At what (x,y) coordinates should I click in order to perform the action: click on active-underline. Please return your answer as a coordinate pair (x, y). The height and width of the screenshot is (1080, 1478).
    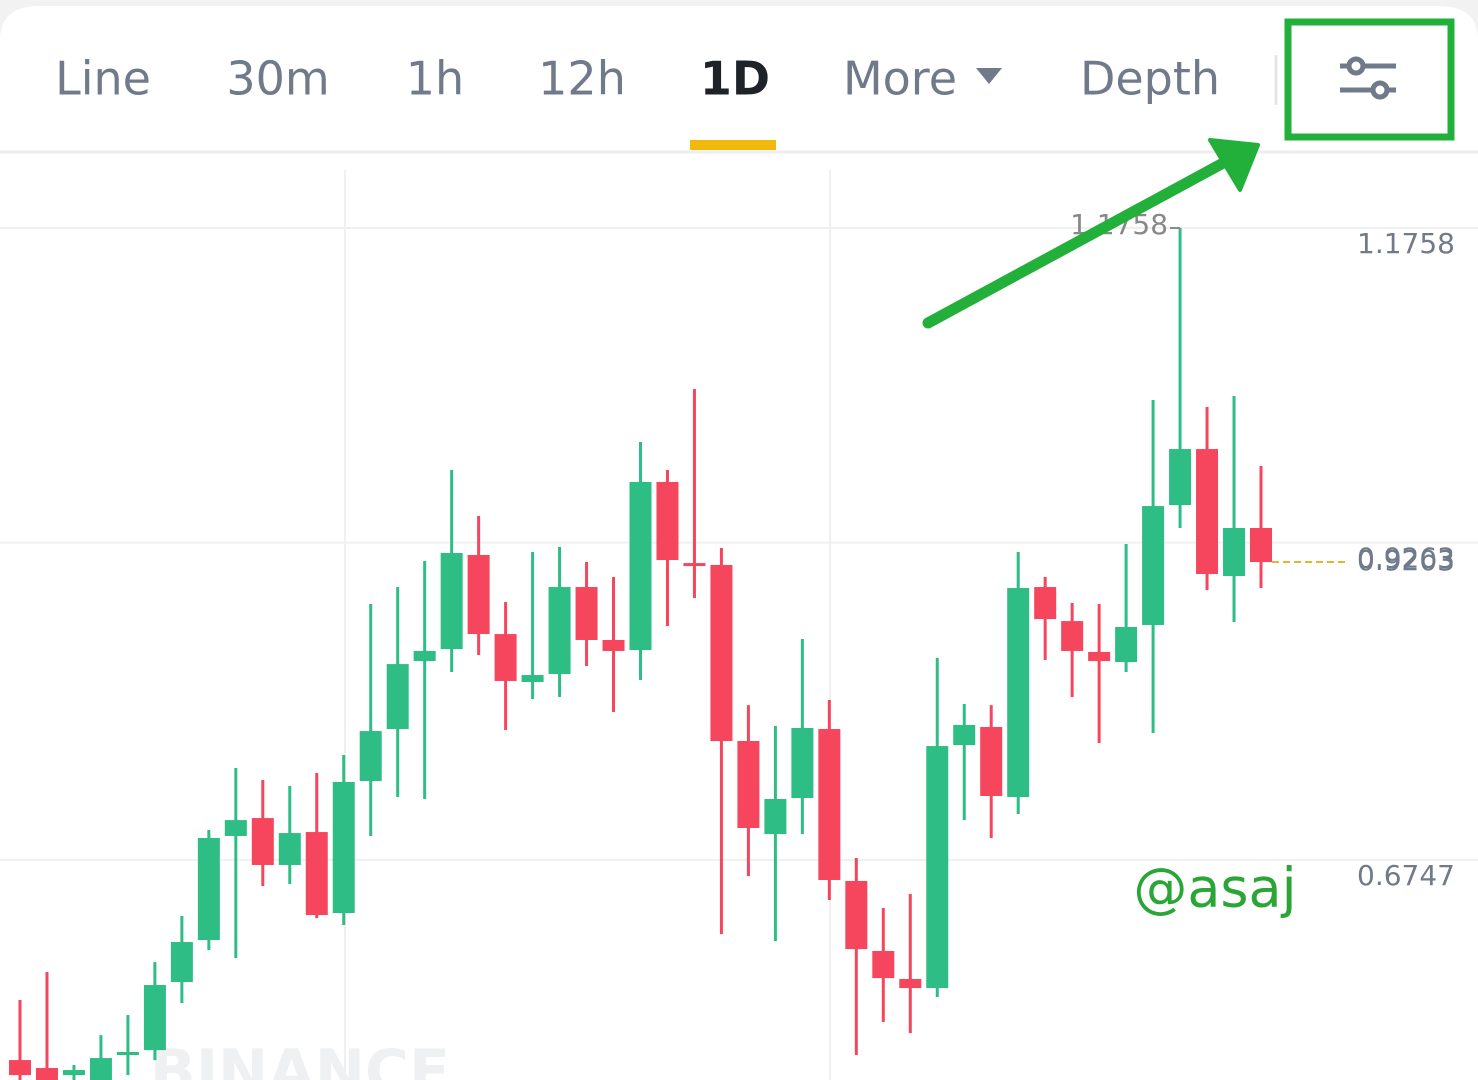
    Looking at the image, I should click on (733, 145).